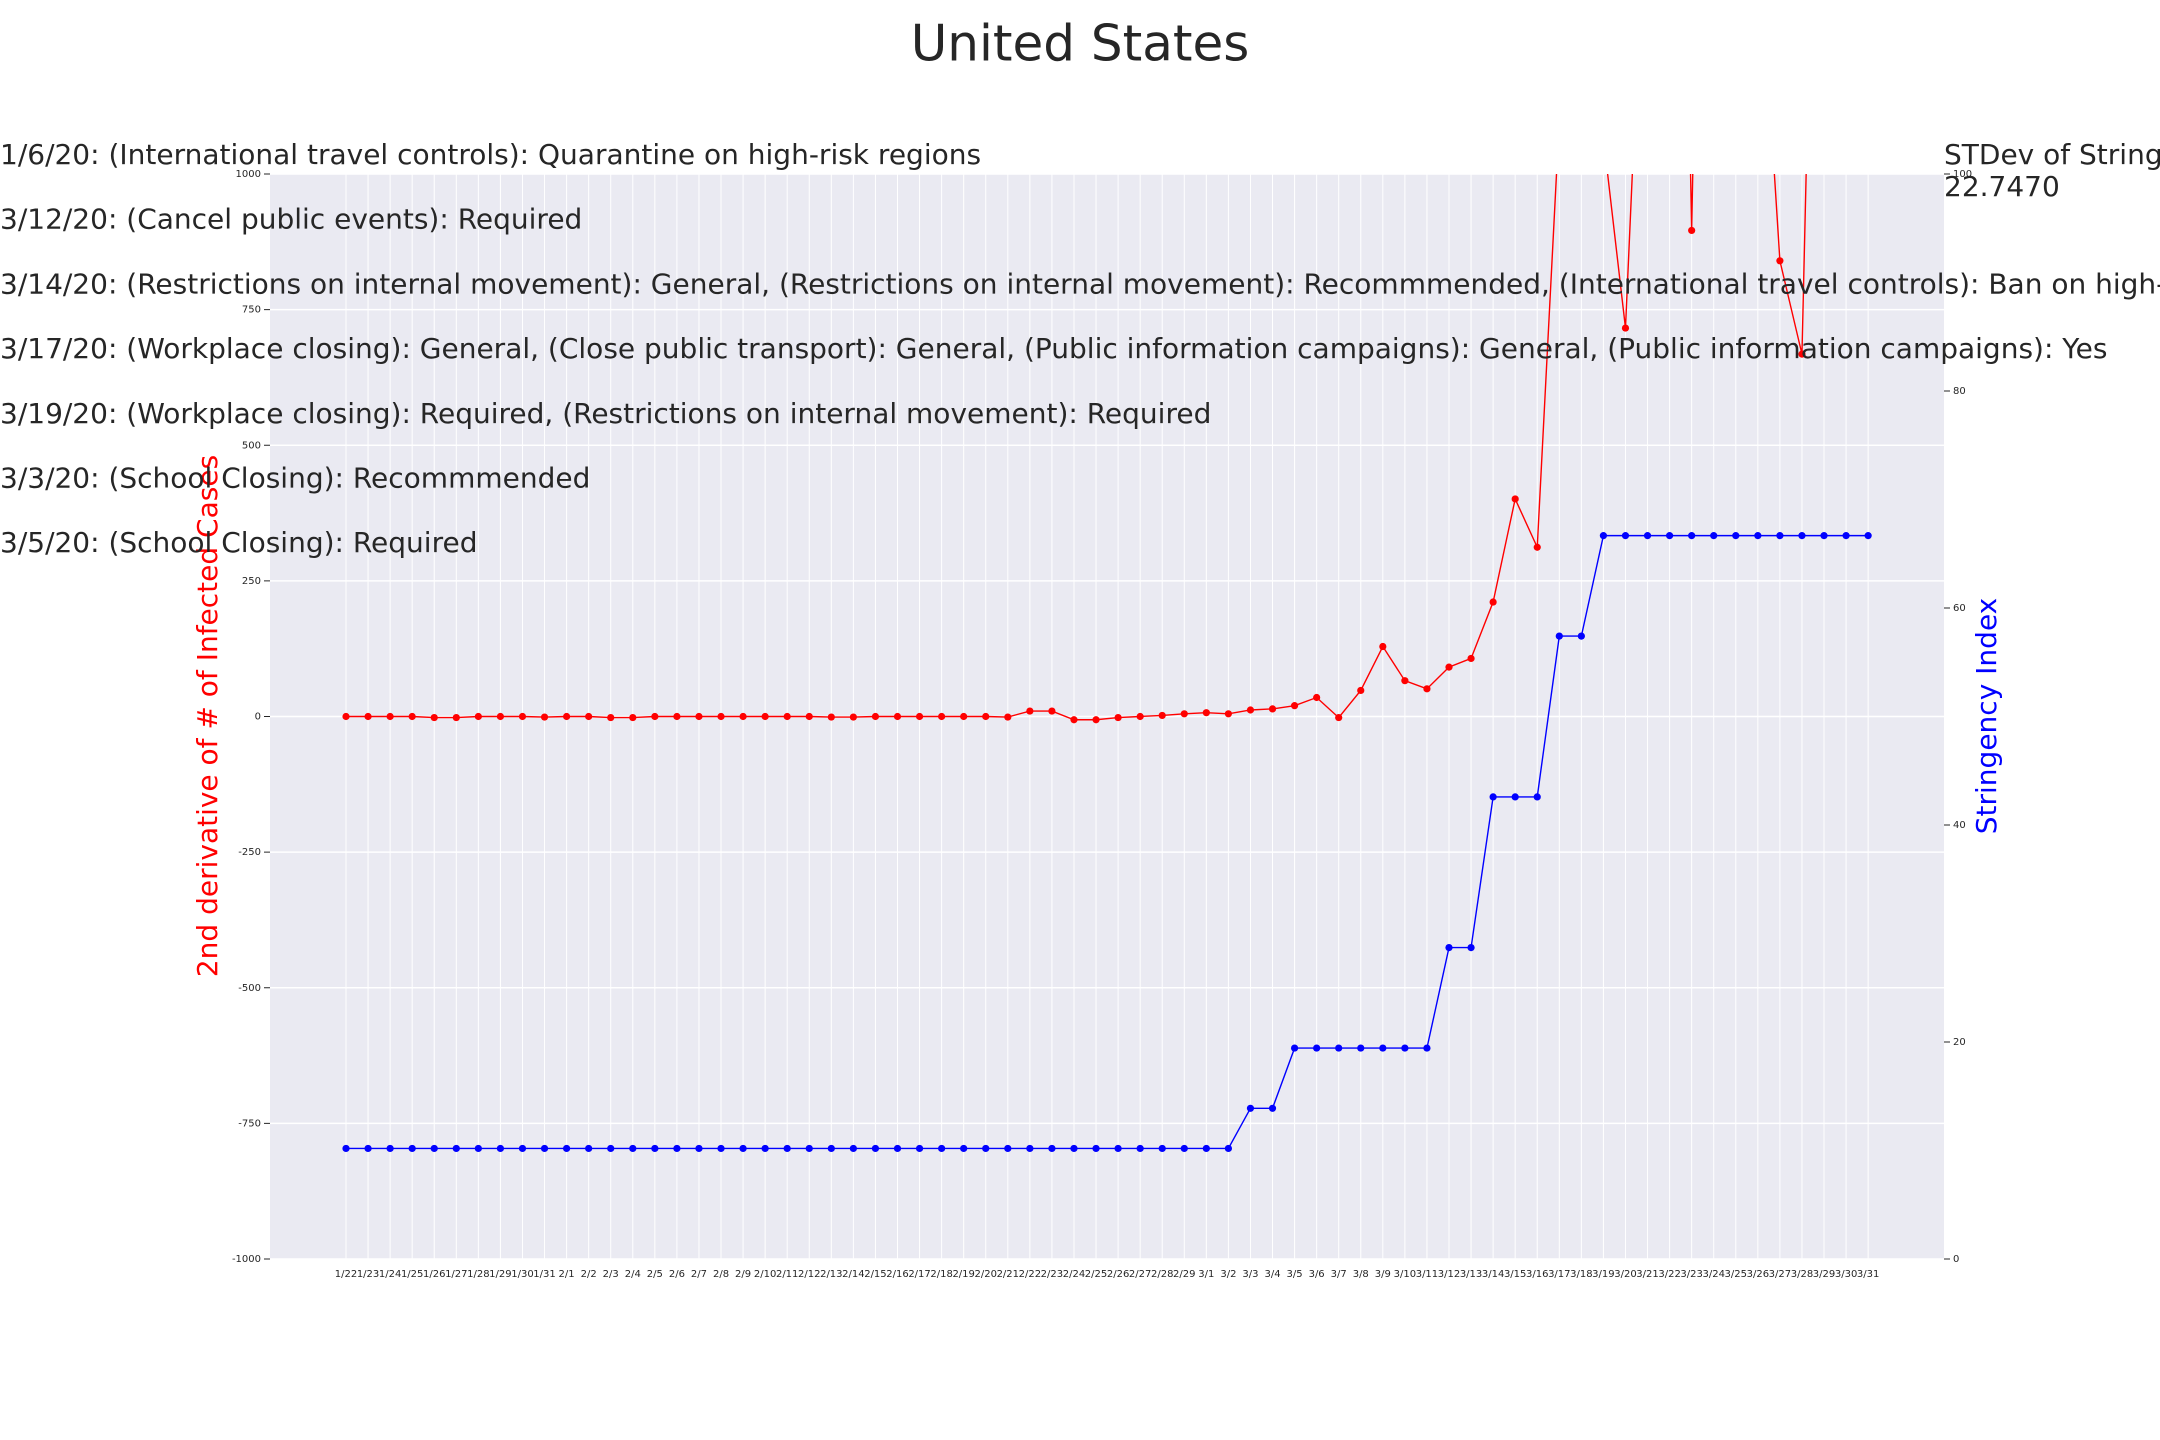 This screenshot has height=1440, width=2160. What do you see at coordinates (249, 852) in the screenshot?
I see `y-tick-label: -250` at bounding box center [249, 852].